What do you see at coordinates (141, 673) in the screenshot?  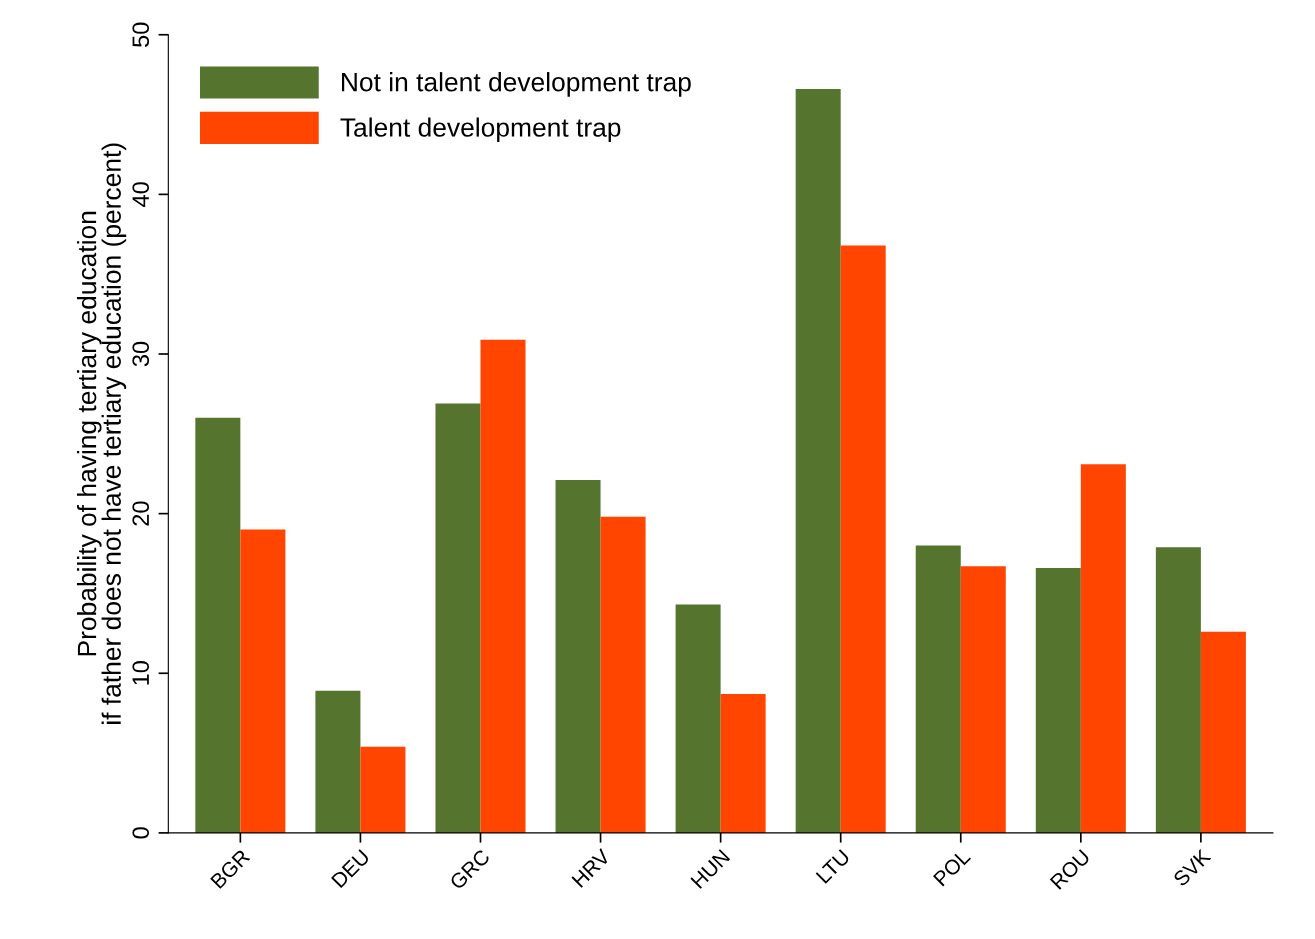 I see `y-tick-label: 10` at bounding box center [141, 673].